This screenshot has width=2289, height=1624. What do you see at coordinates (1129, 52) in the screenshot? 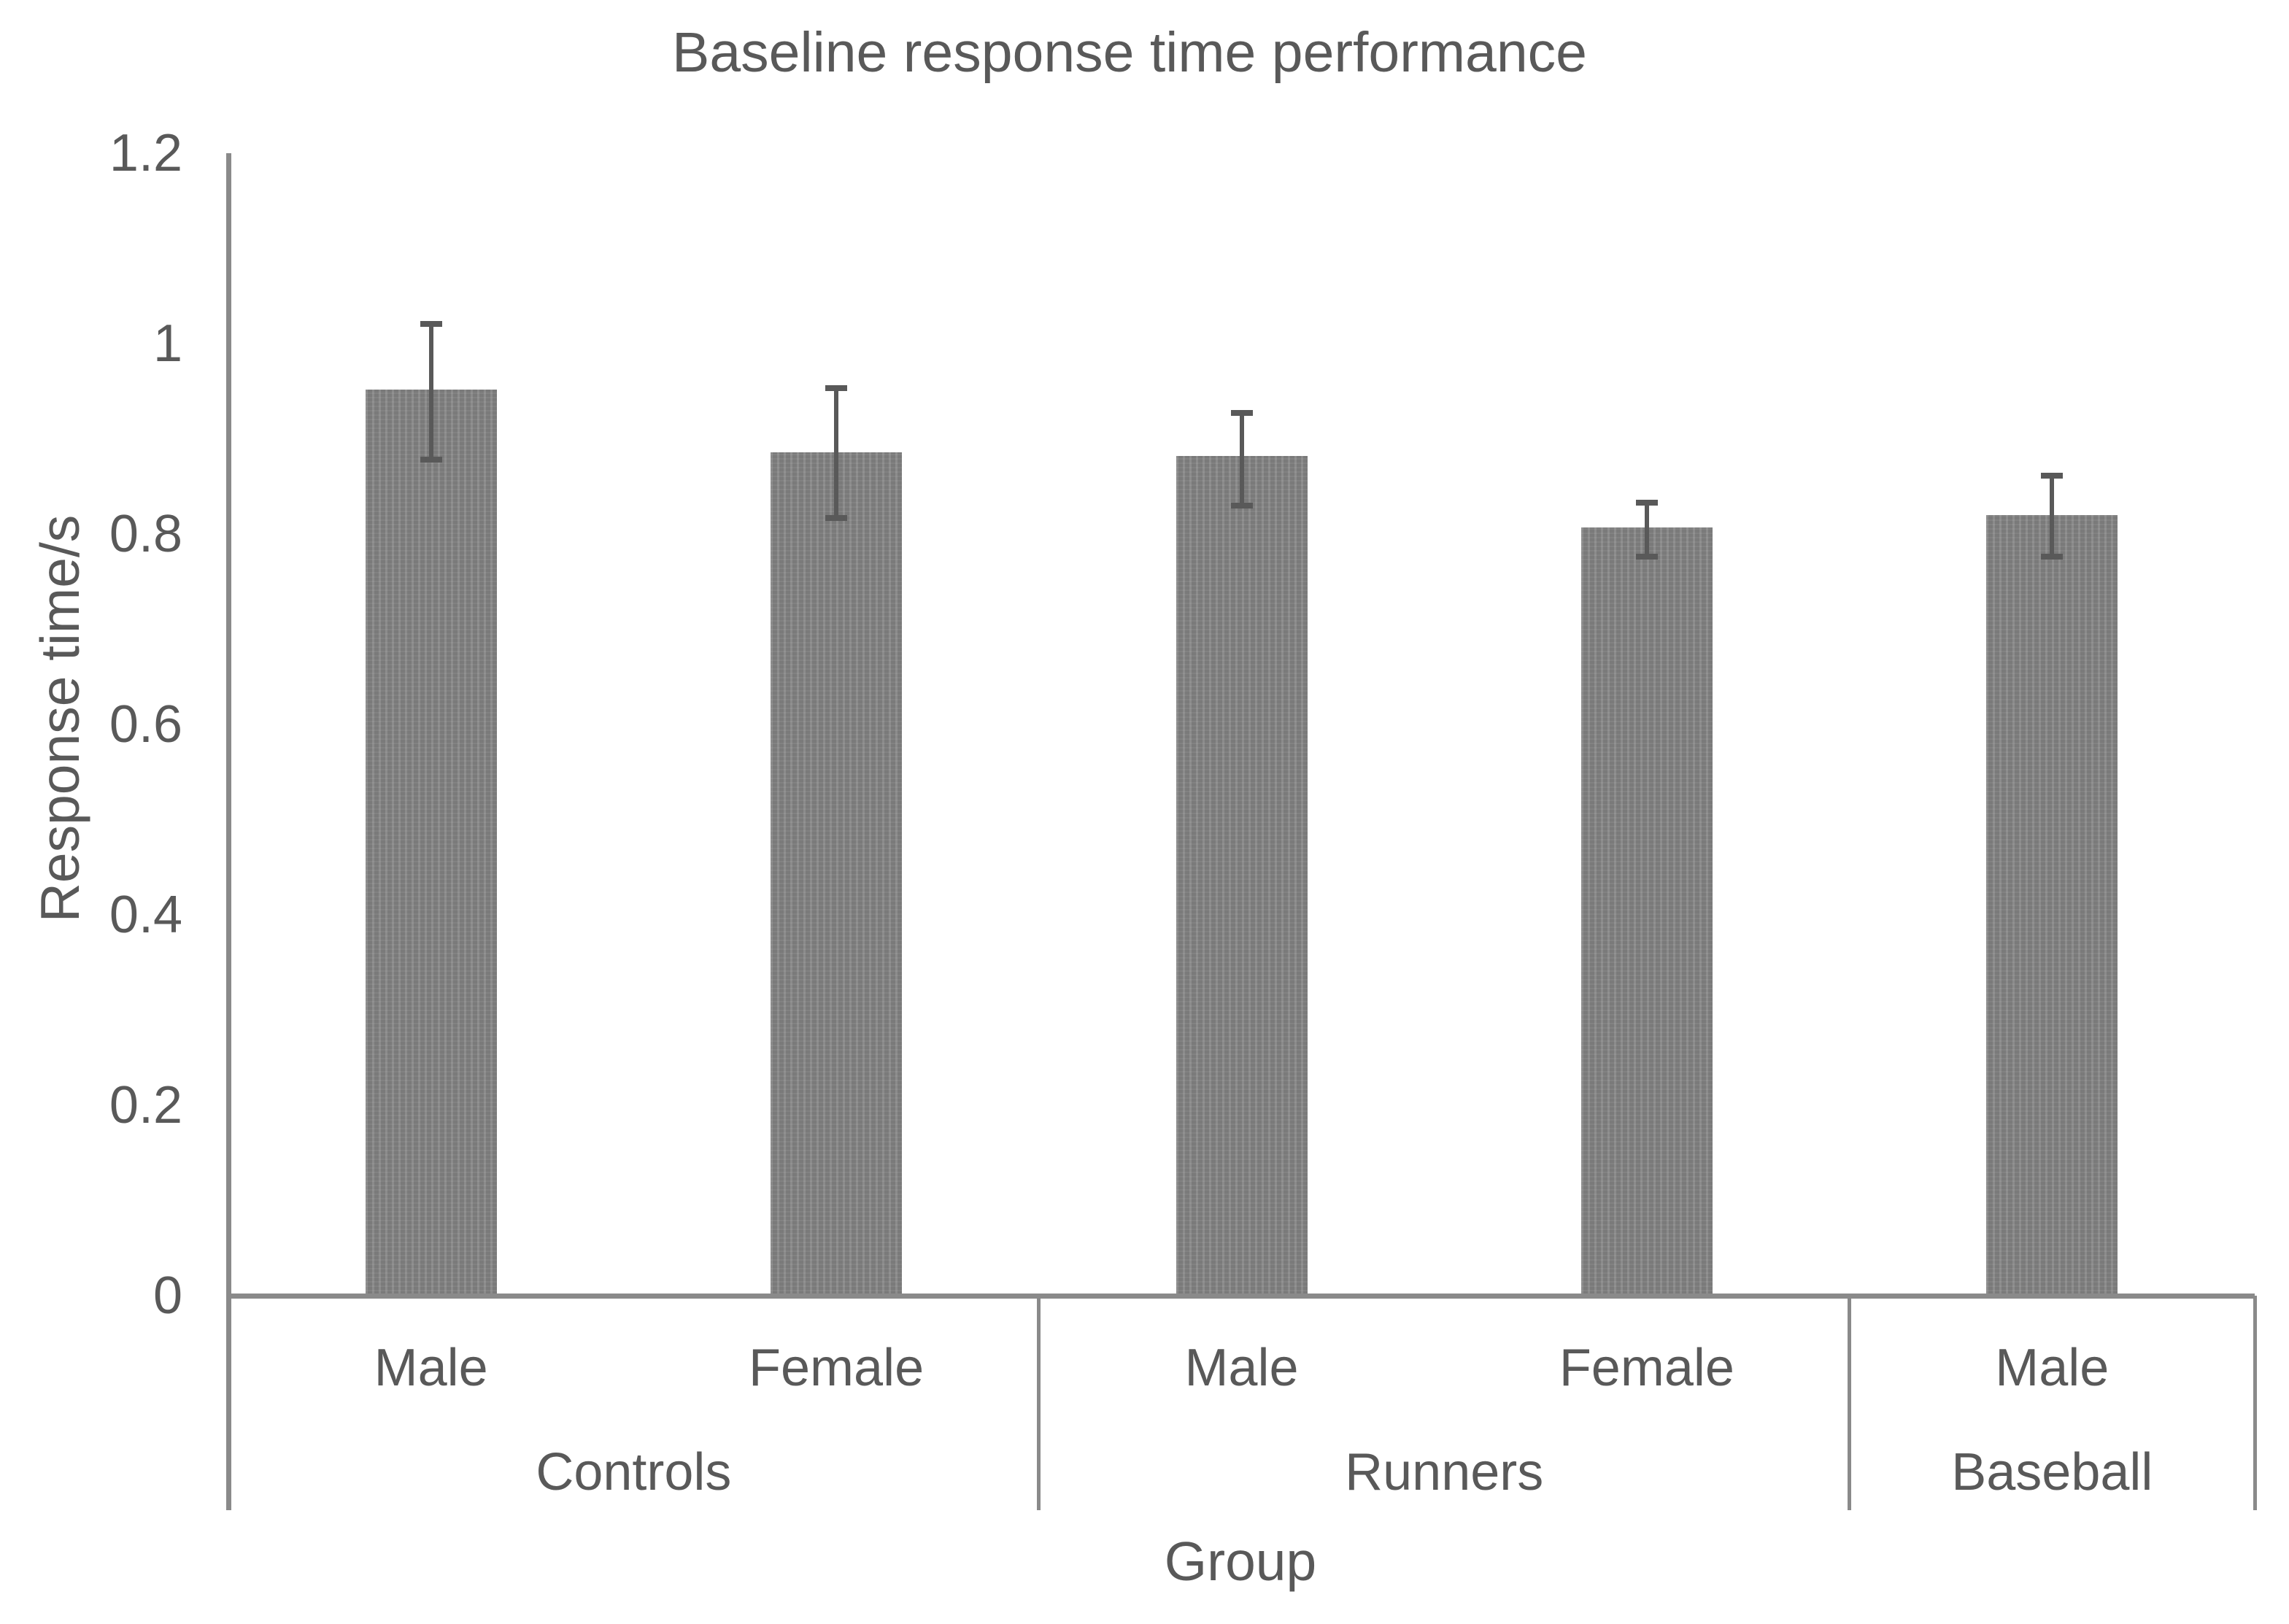
I see `chart-title: Baseline response time performance` at bounding box center [1129, 52].